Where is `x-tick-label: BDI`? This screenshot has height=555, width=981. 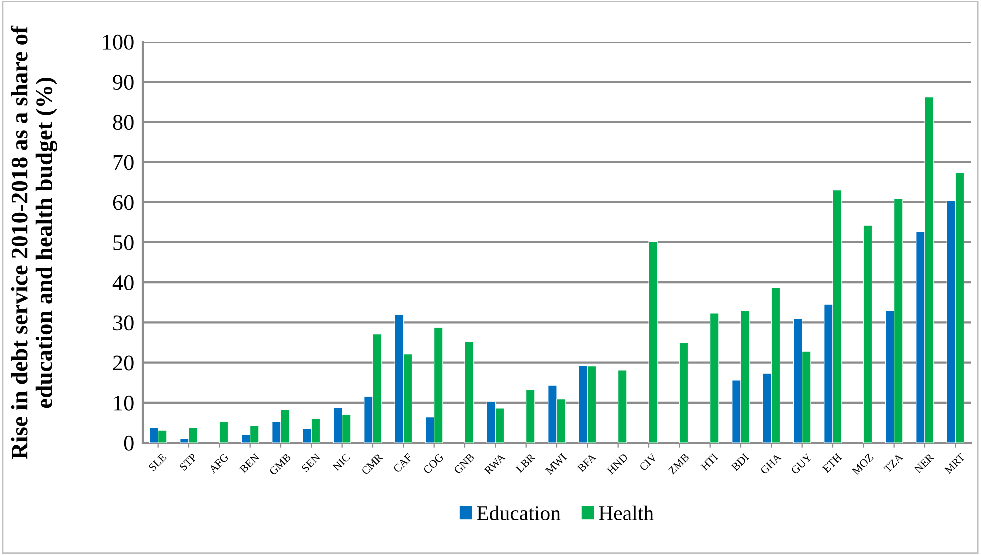 x-tick-label: BDI is located at coordinates (740, 462).